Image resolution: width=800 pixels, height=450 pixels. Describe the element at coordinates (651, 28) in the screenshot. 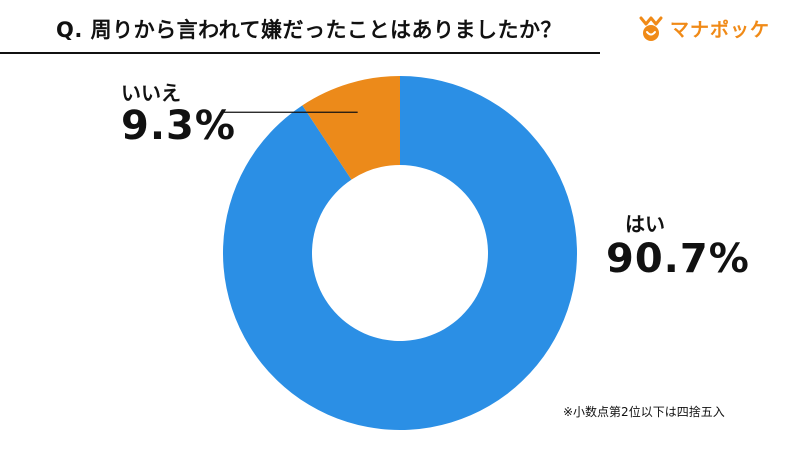

I see `manapocke-logo-icon` at that location.